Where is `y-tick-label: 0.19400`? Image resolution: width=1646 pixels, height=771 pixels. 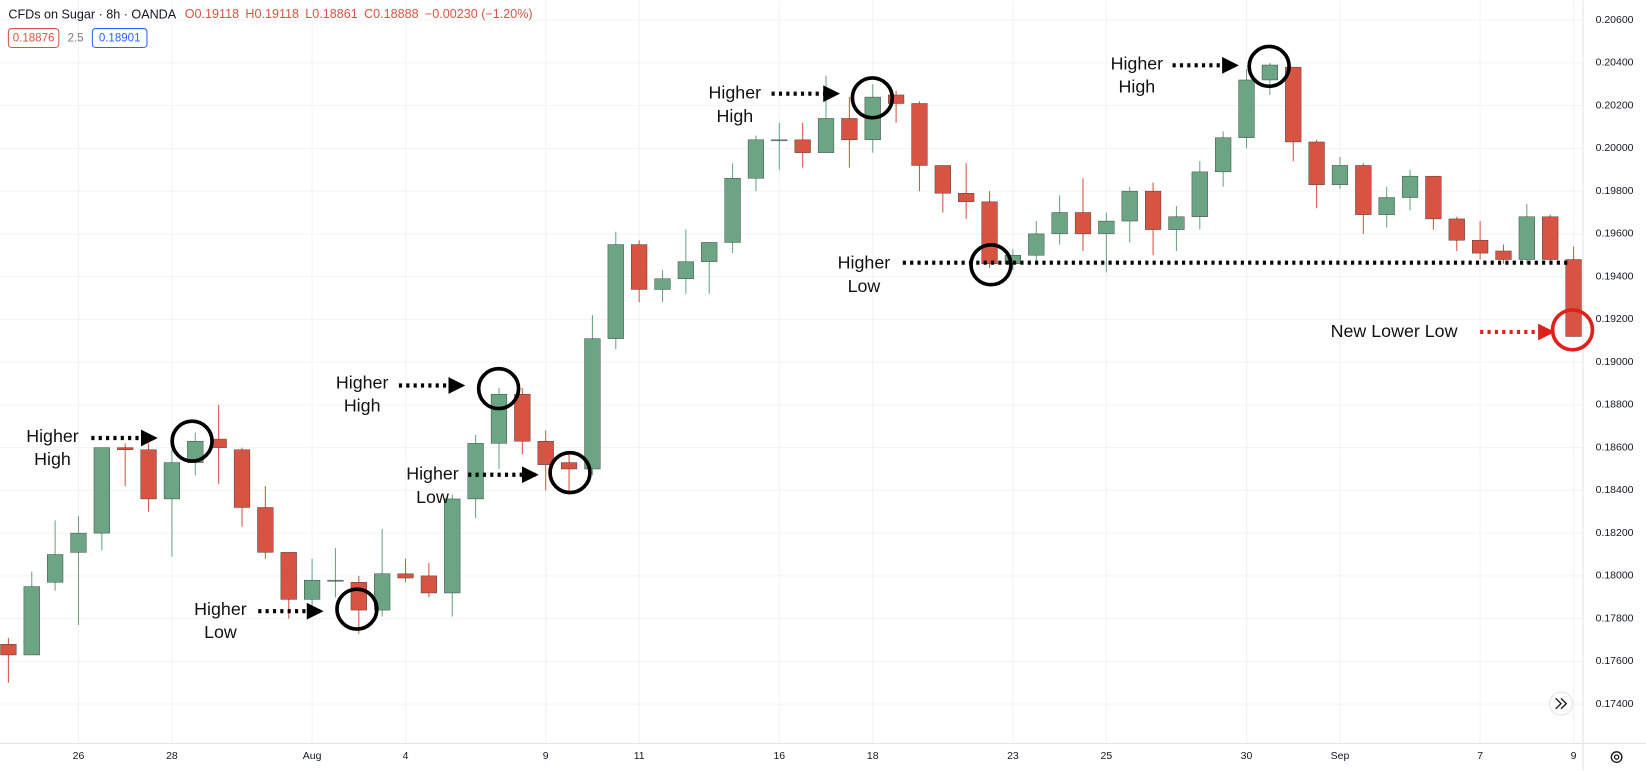 y-tick-label: 0.19400 is located at coordinates (1615, 276).